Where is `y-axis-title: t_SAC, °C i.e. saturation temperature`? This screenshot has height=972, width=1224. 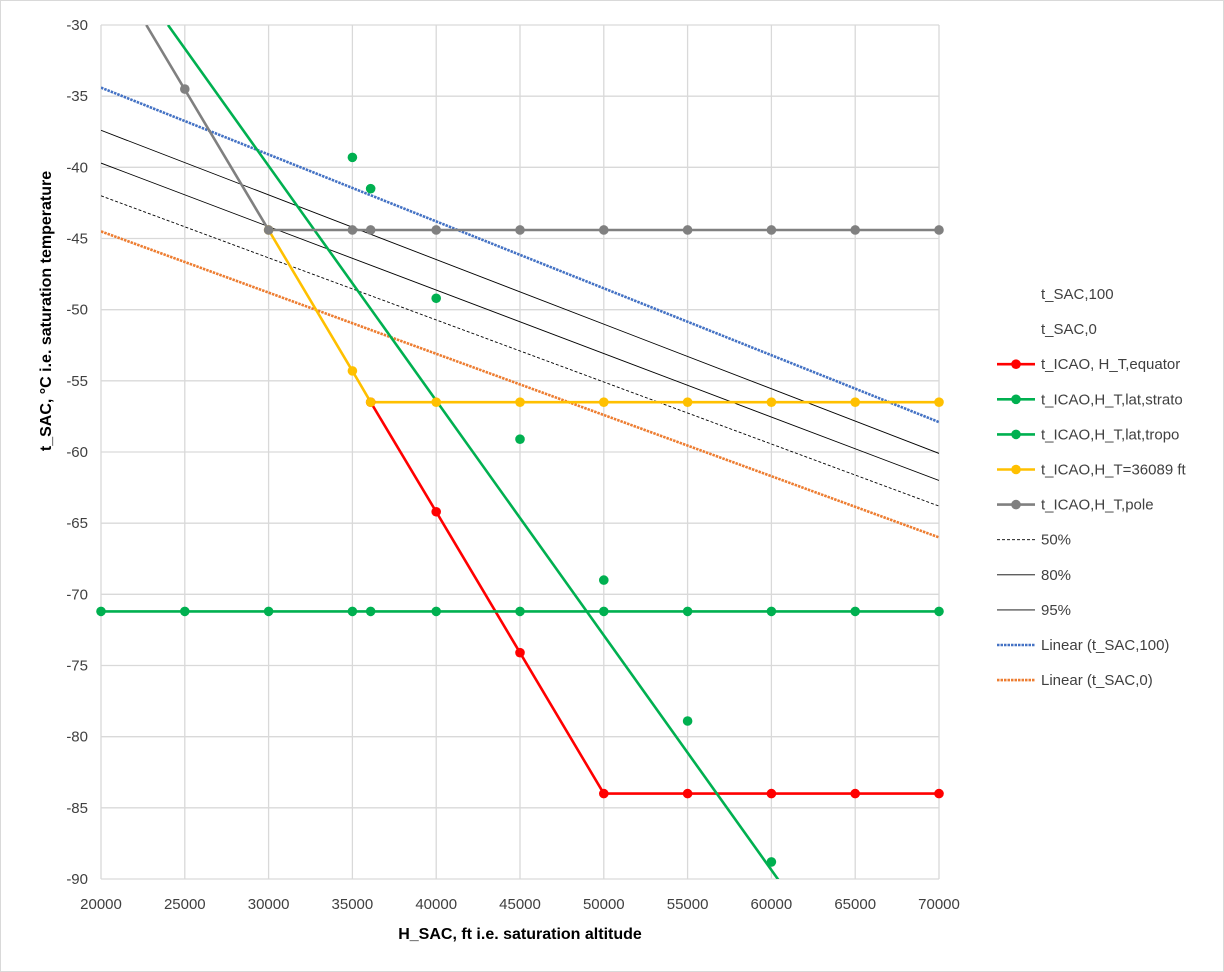
y-axis-title: t_SAC, °C i.e. saturation temperature is located at coordinates (46, 311).